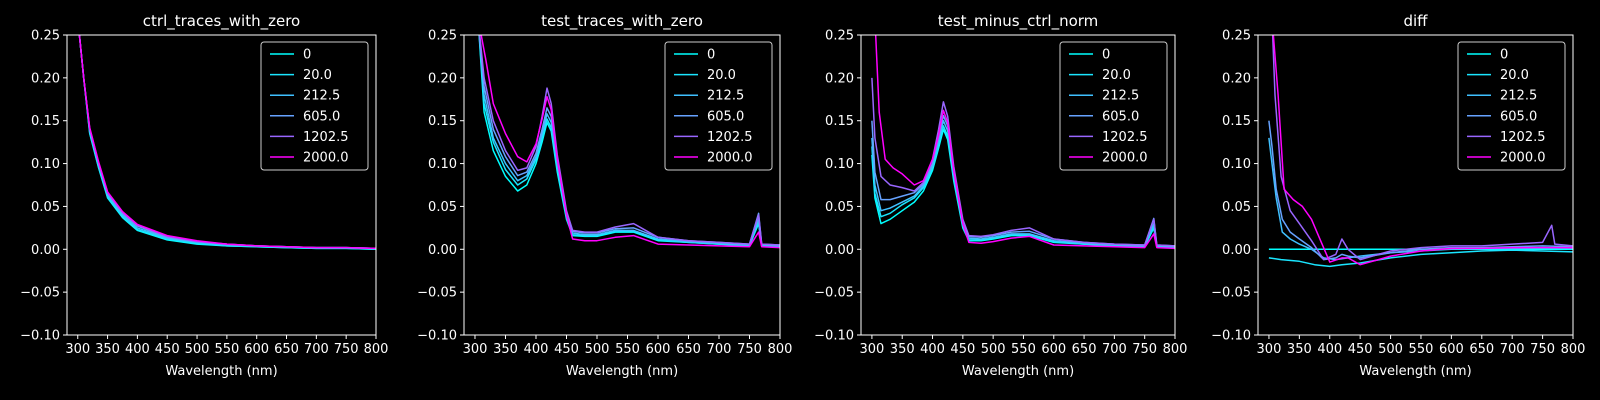 This screenshot has height=400, width=1600. What do you see at coordinates (1415, 21) in the screenshot?
I see `chart-title: diff` at bounding box center [1415, 21].